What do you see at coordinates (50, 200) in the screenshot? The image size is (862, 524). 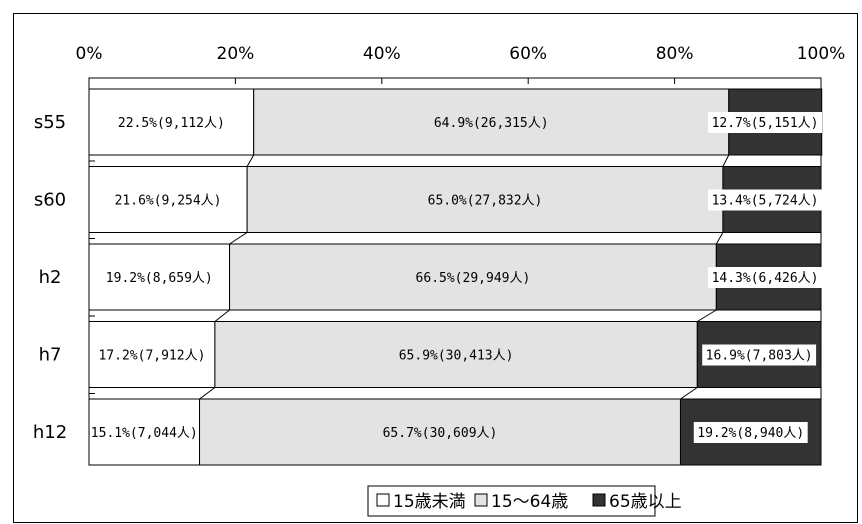 I see `category-label-s60: s60` at bounding box center [50, 200].